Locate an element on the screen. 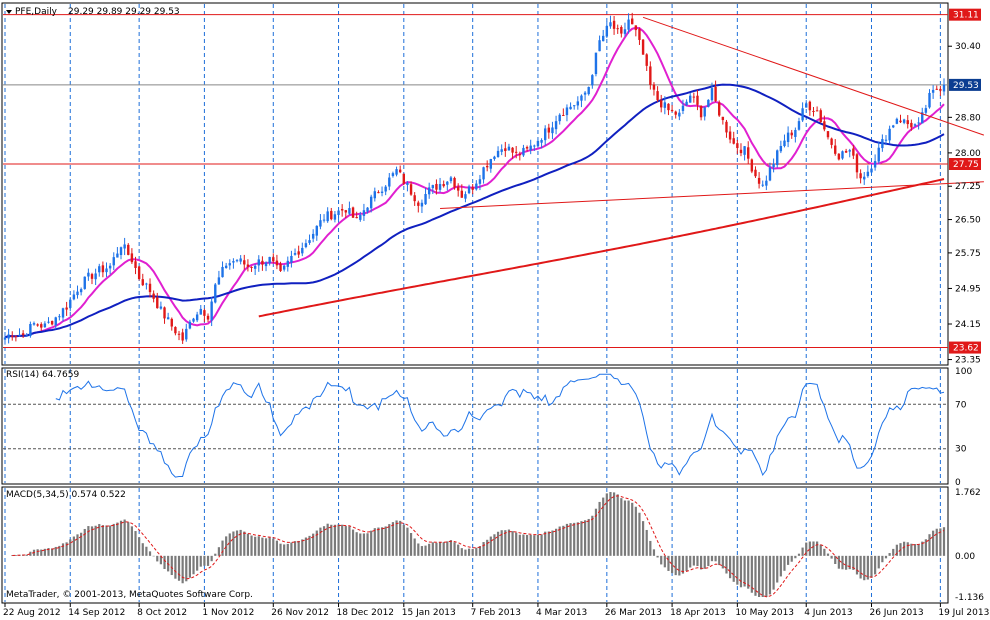  price-level-label: 31.11 is located at coordinates (966, 16).